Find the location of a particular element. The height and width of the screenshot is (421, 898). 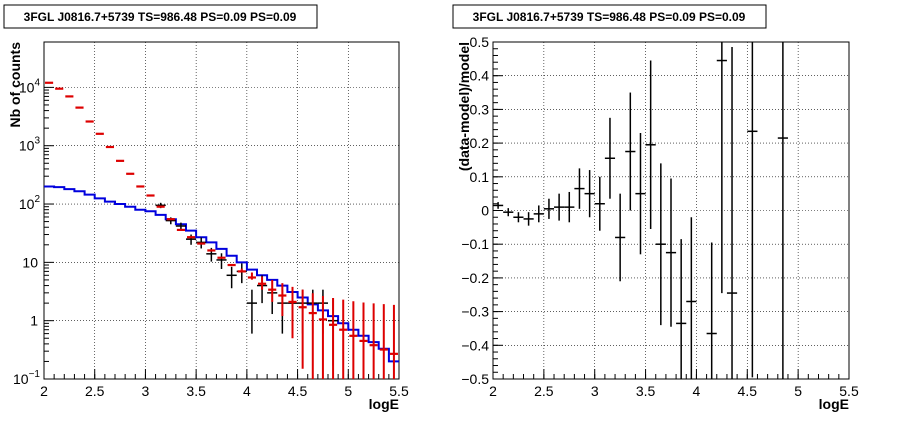

right-x-tick-label: 4.5 is located at coordinates (748, 391).